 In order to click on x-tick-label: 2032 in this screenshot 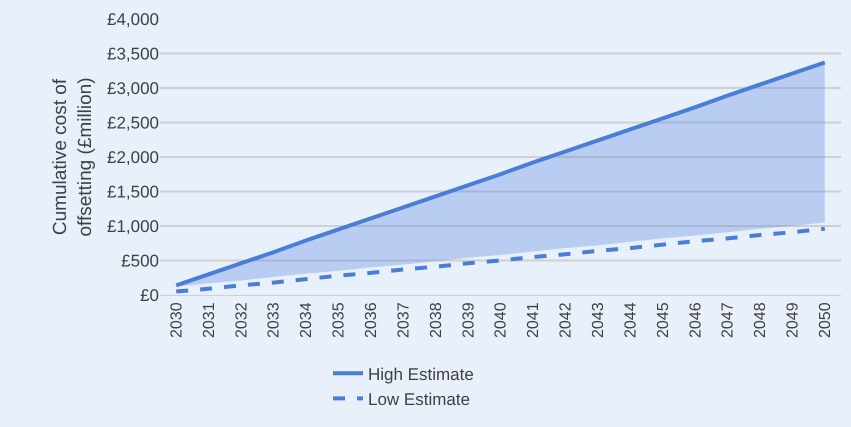, I will do `click(241, 320)`.